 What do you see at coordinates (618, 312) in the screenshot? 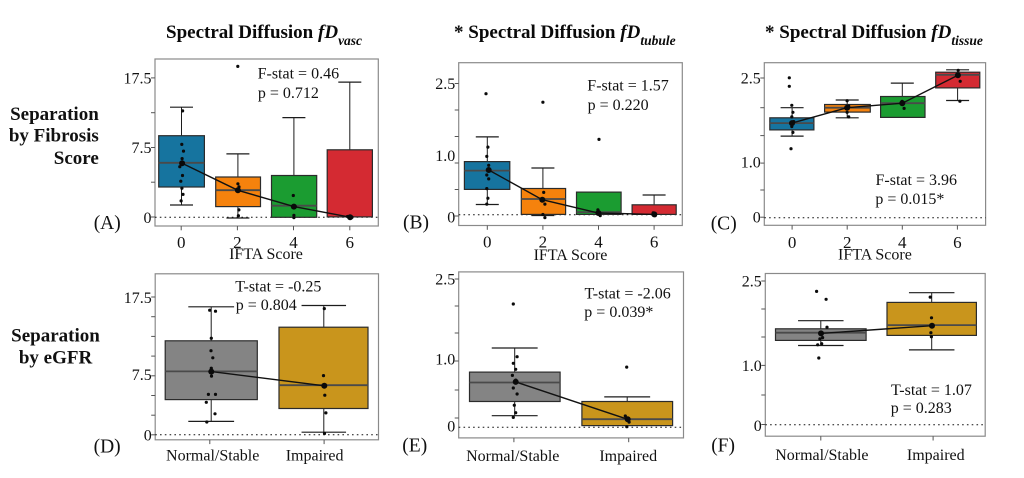
I see `svg-text: p = 0.039*` at bounding box center [618, 312].